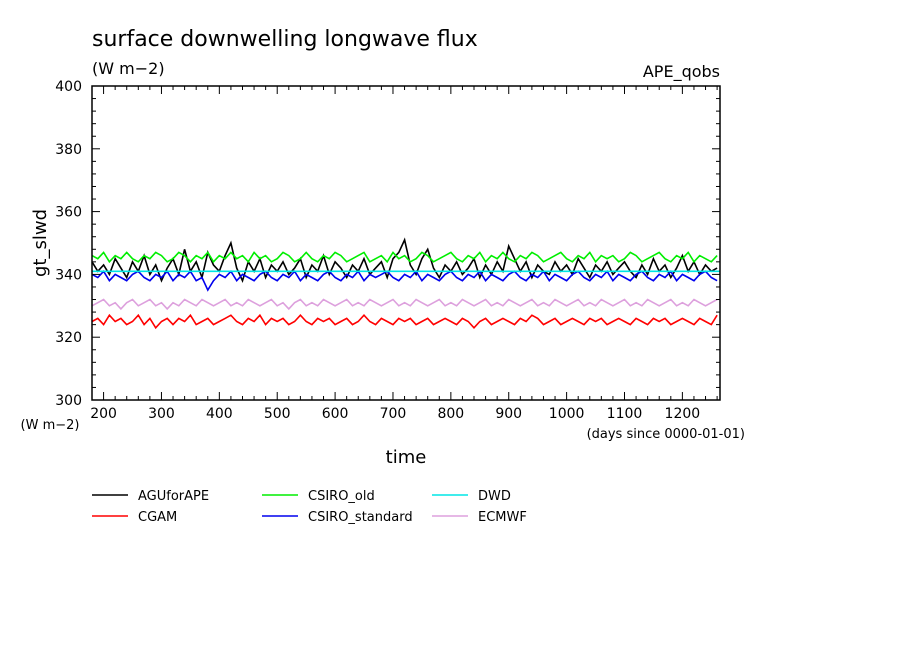  Describe the element at coordinates (68, 401) in the screenshot. I see `y-tick-label: 300` at that location.